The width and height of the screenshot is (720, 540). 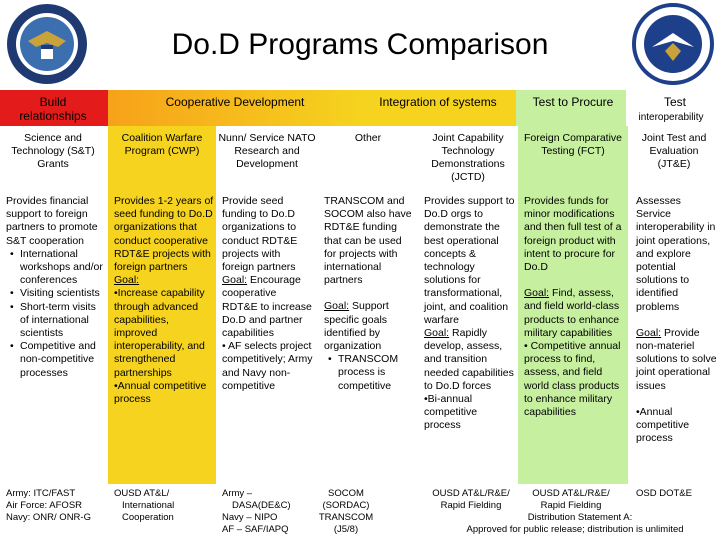 I want to click on footer-line: (SORDAC), so click(x=346, y=505).